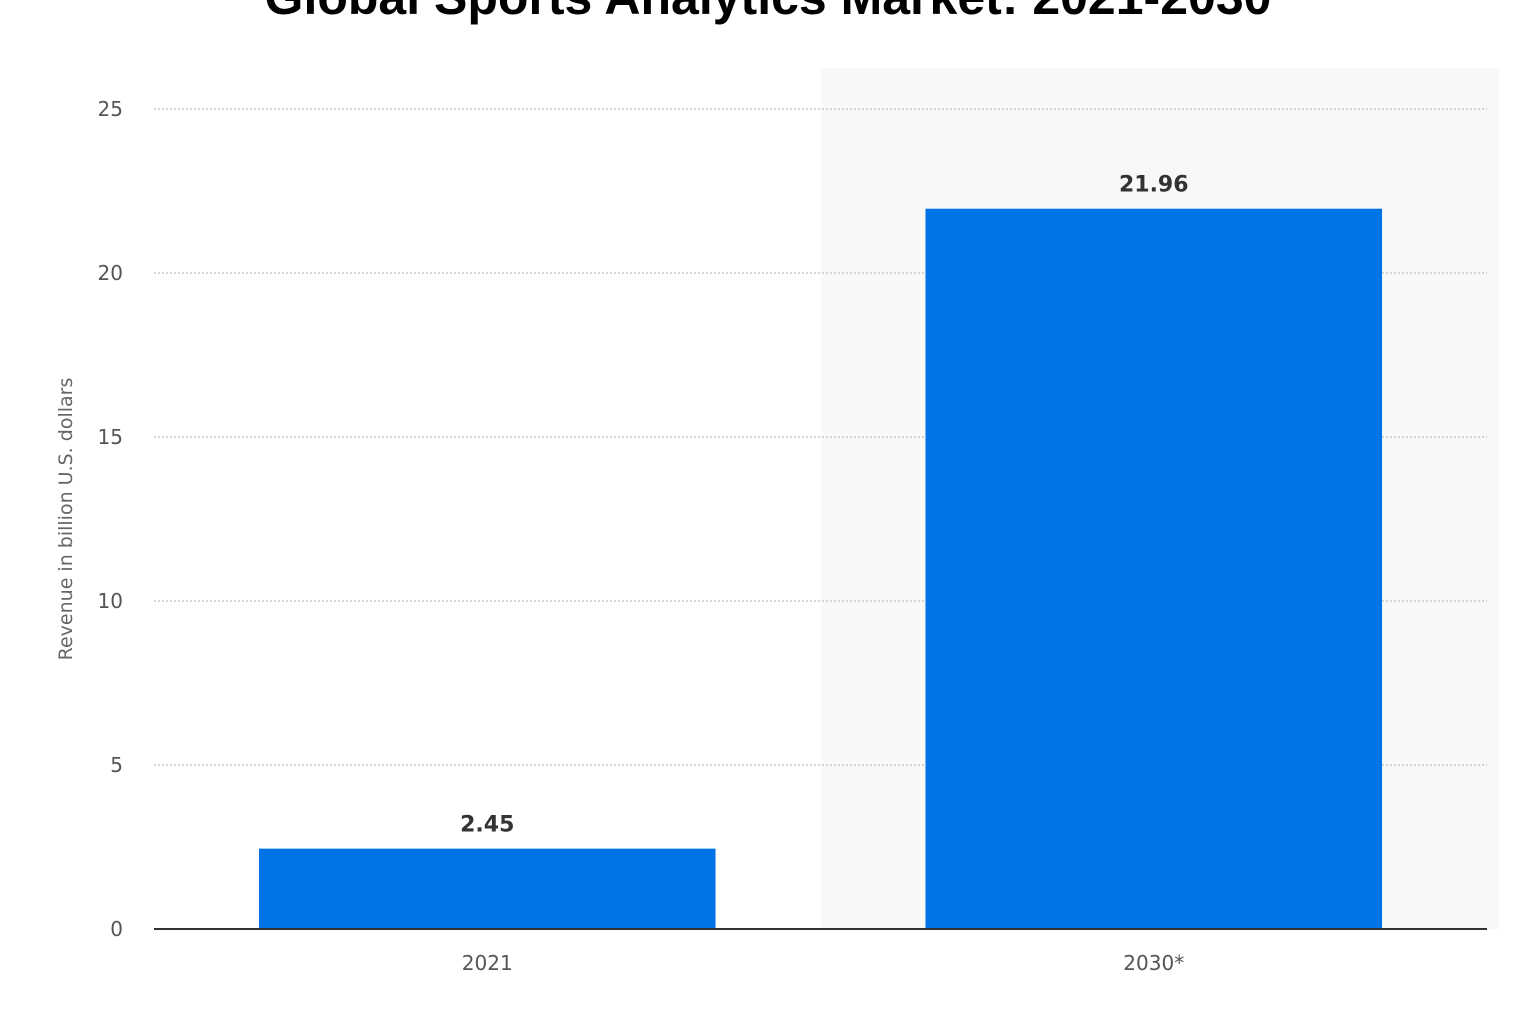 This screenshot has width=1536, height=1024. I want to click on x-axis-ticks: 2021 2030*, so click(823, 963).